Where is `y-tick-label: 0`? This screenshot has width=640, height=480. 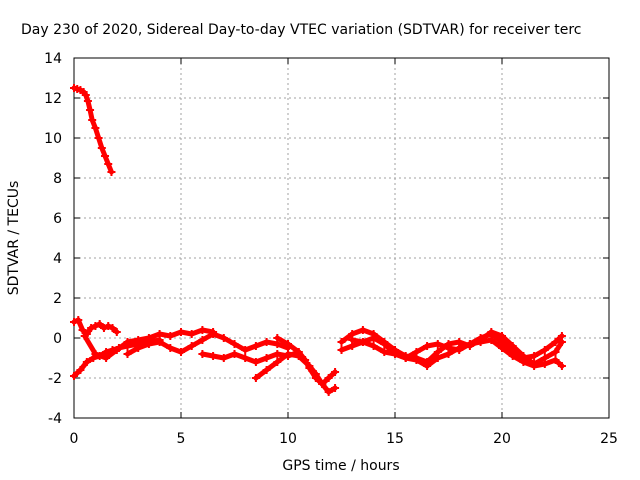
y-tick-label: 0 is located at coordinates (57, 339).